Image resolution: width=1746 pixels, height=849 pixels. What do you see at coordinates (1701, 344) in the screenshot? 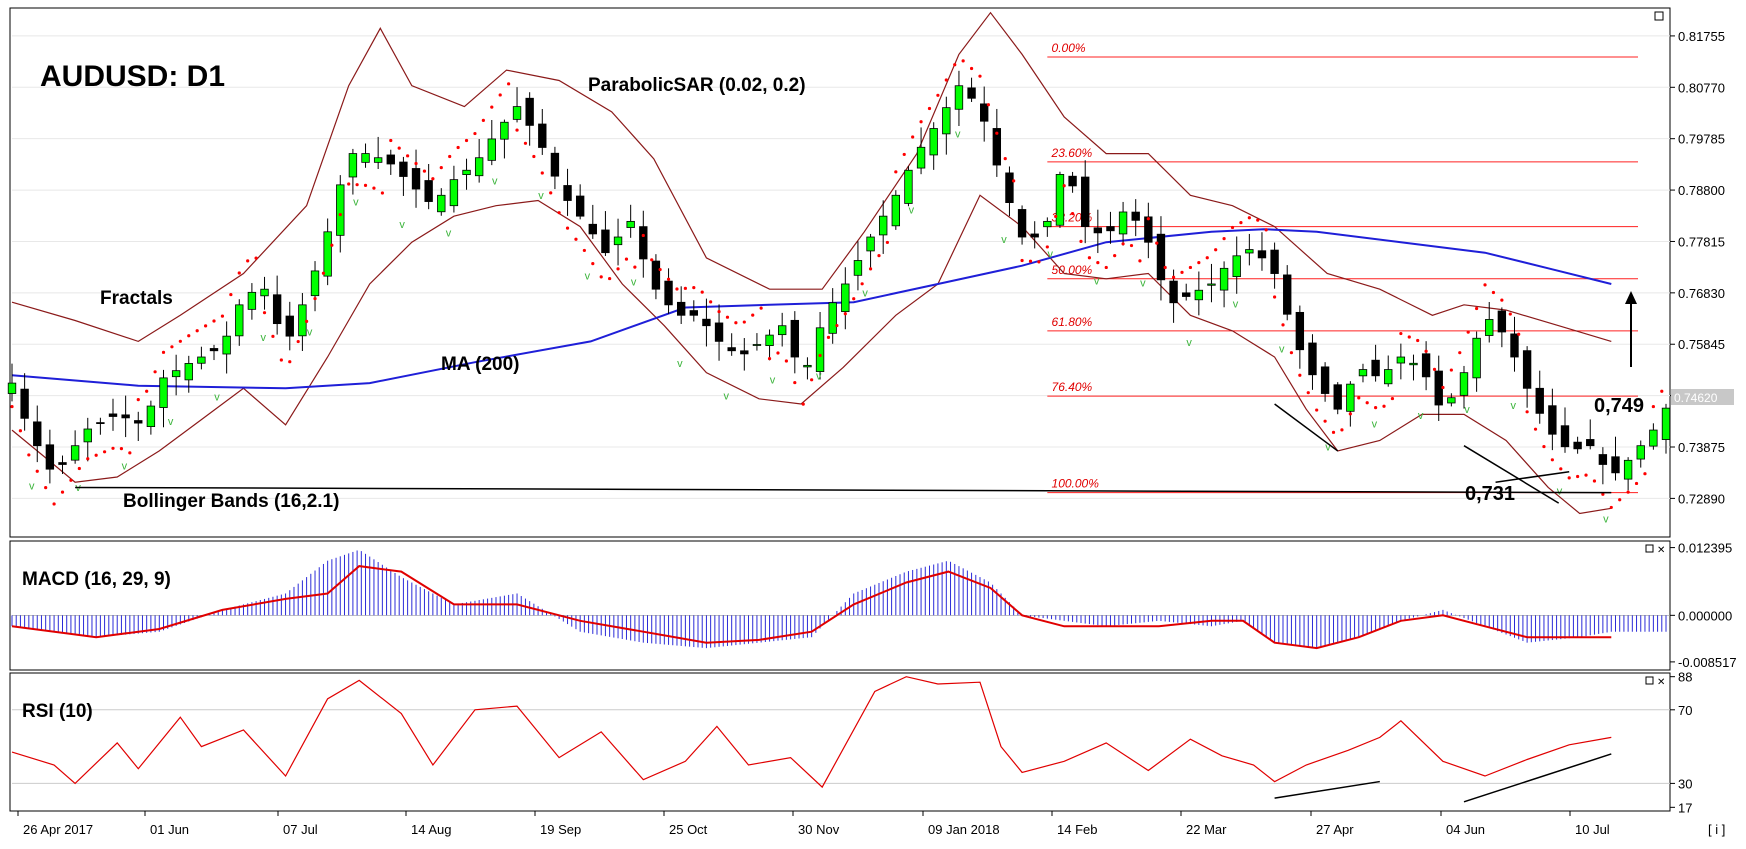
I see `price-tick-label: 0.75845` at bounding box center [1701, 344].